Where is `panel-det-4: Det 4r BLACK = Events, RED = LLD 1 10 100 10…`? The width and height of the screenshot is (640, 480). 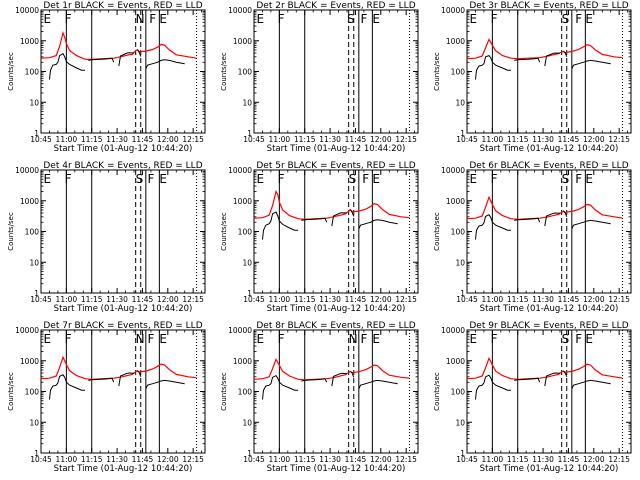 panel-det-4: Det 4r BLACK = Events, RED = LLD 1 10 100 10… is located at coordinates (106, 237).